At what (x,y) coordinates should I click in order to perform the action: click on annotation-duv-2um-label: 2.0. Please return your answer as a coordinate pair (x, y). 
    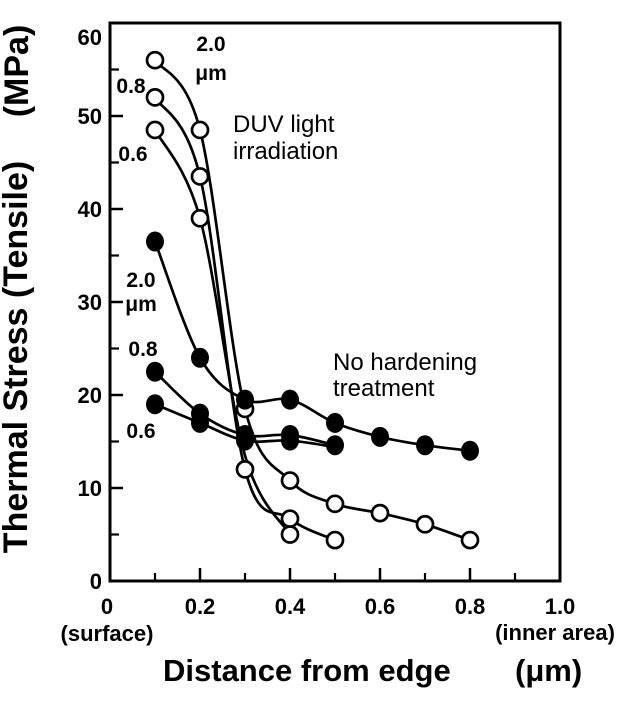
    Looking at the image, I should click on (210, 44).